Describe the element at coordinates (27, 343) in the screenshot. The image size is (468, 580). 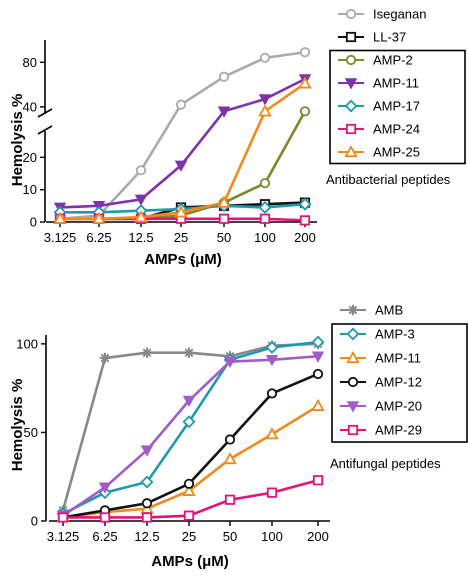
I see `y-tick-label-1-2: 100` at that location.